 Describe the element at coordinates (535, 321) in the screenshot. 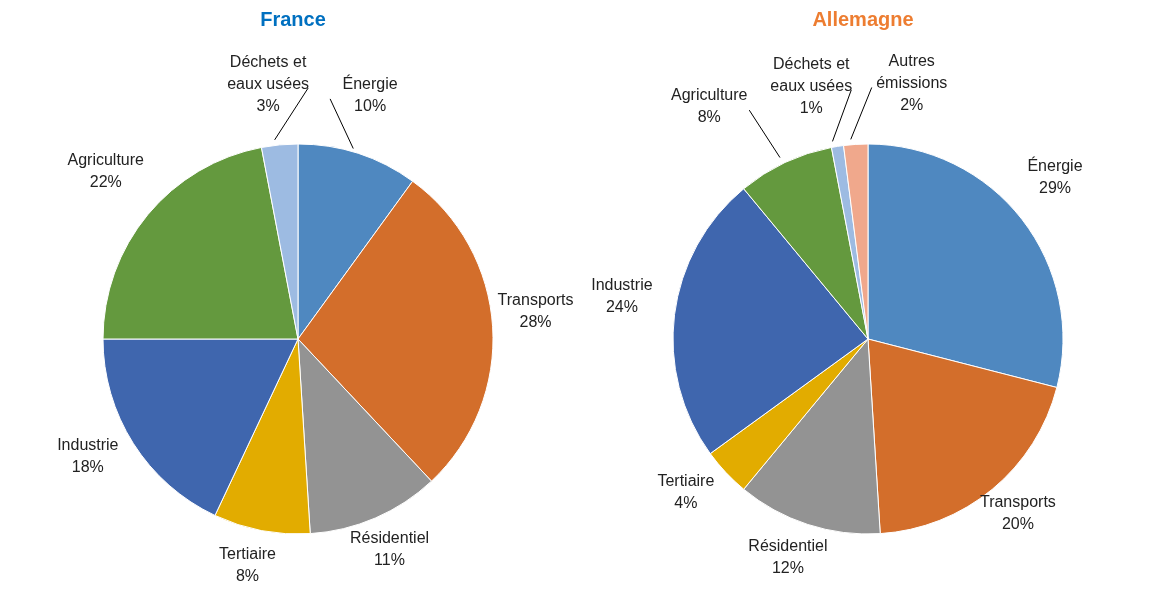

I see `data-label: 28%` at that location.